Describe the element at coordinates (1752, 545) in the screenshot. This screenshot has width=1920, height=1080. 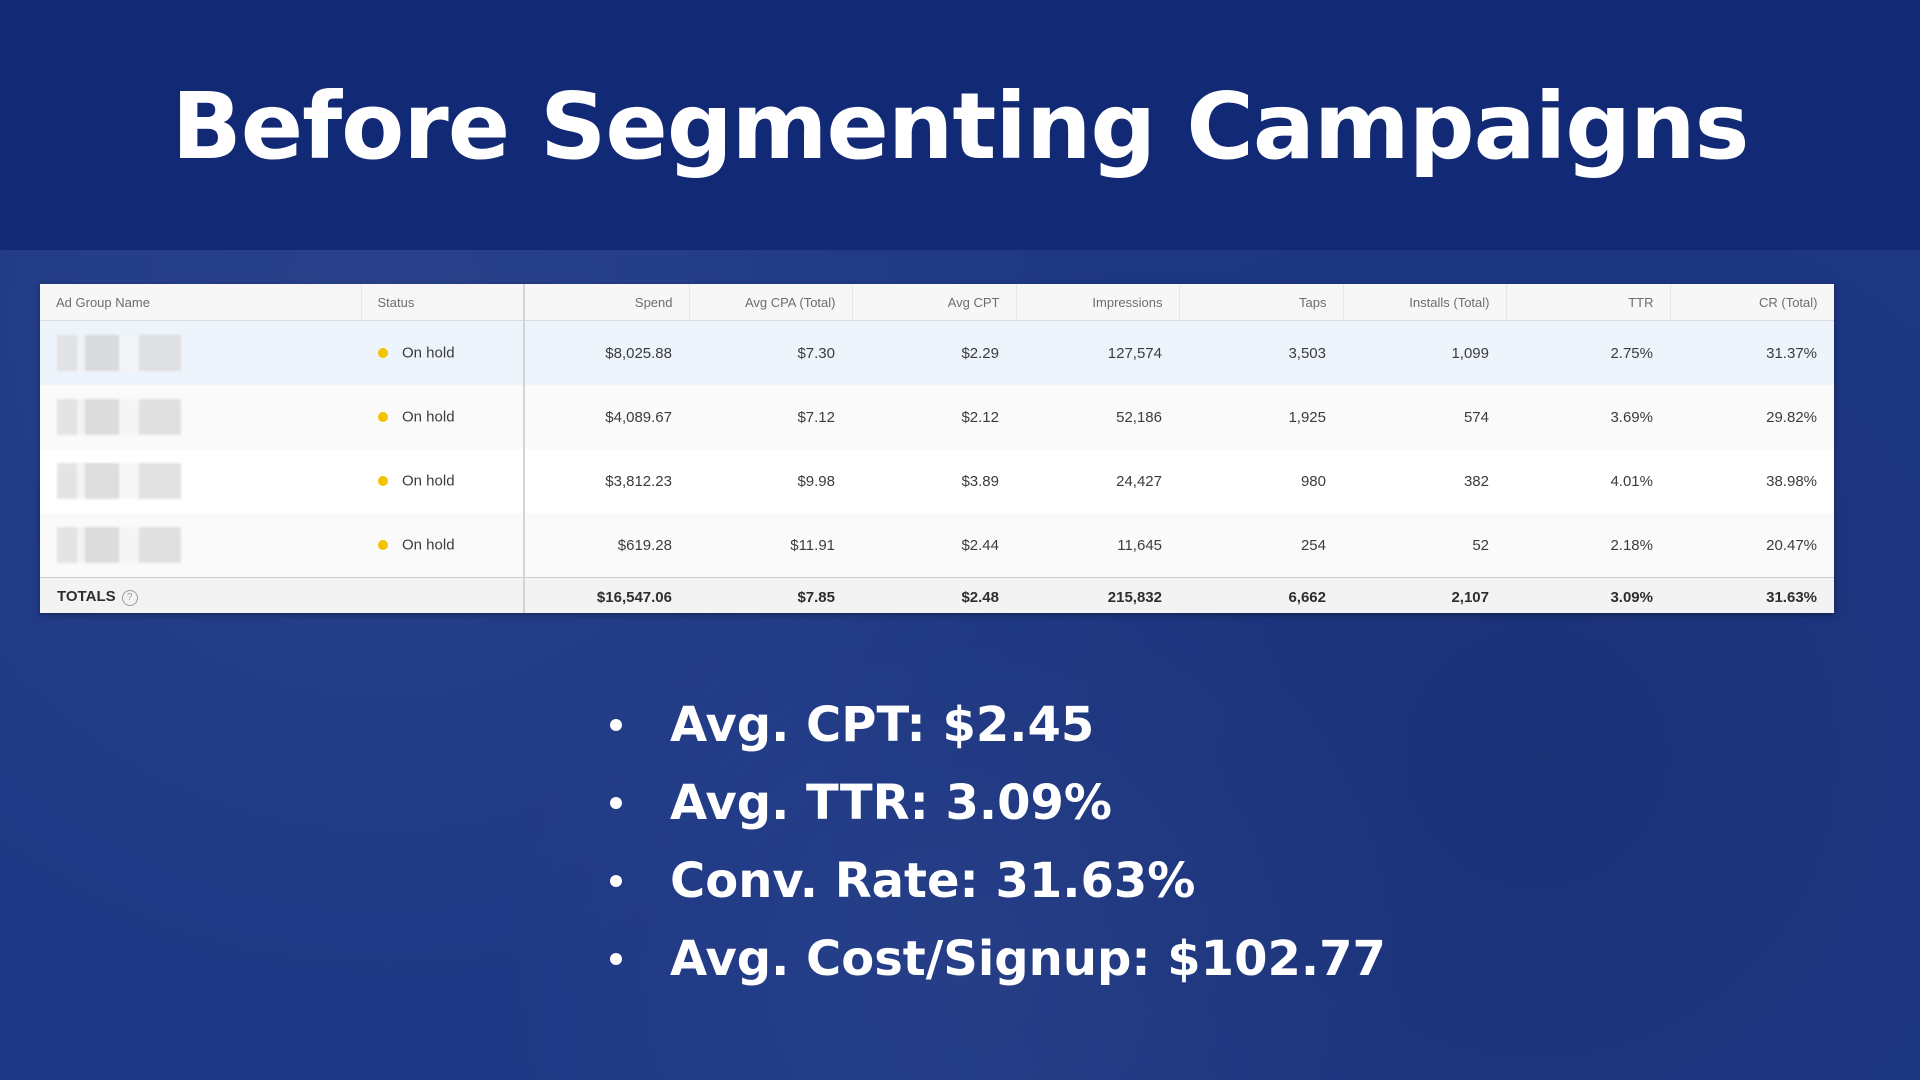
I see `cr-cell: 20.47%` at that location.